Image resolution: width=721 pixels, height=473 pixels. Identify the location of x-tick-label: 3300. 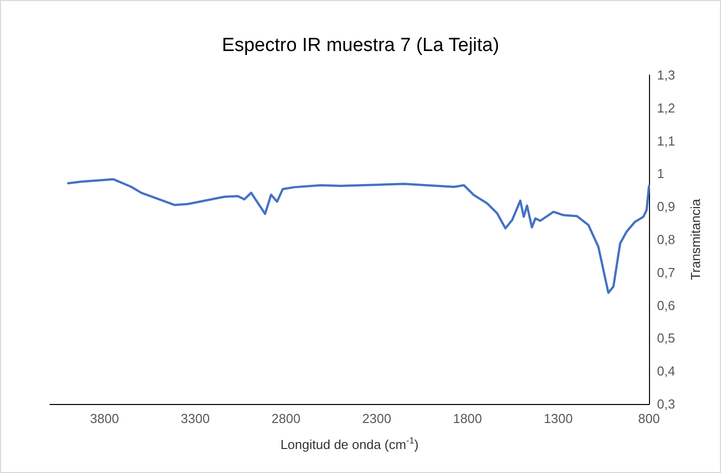
(195, 418).